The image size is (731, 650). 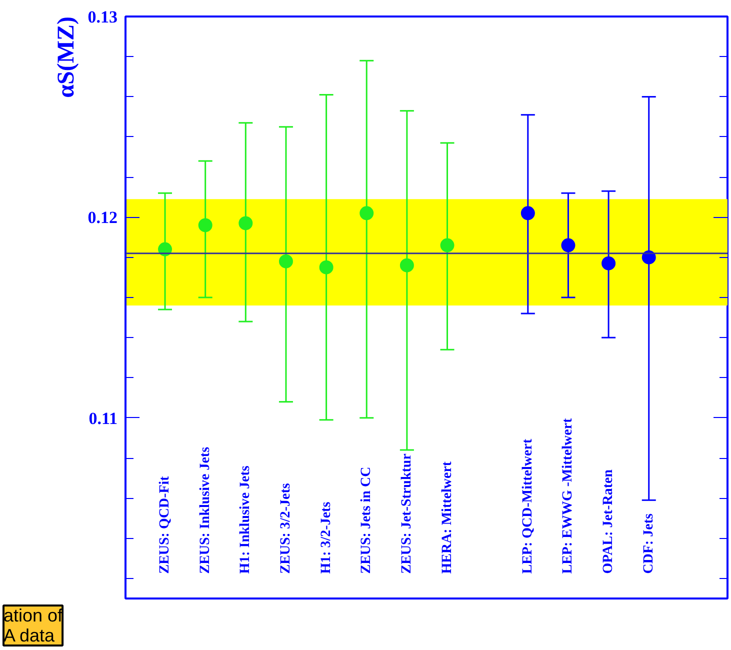 I want to click on x-tick-label: LEP: EWWG -Mittelwert, so click(x=568, y=496).